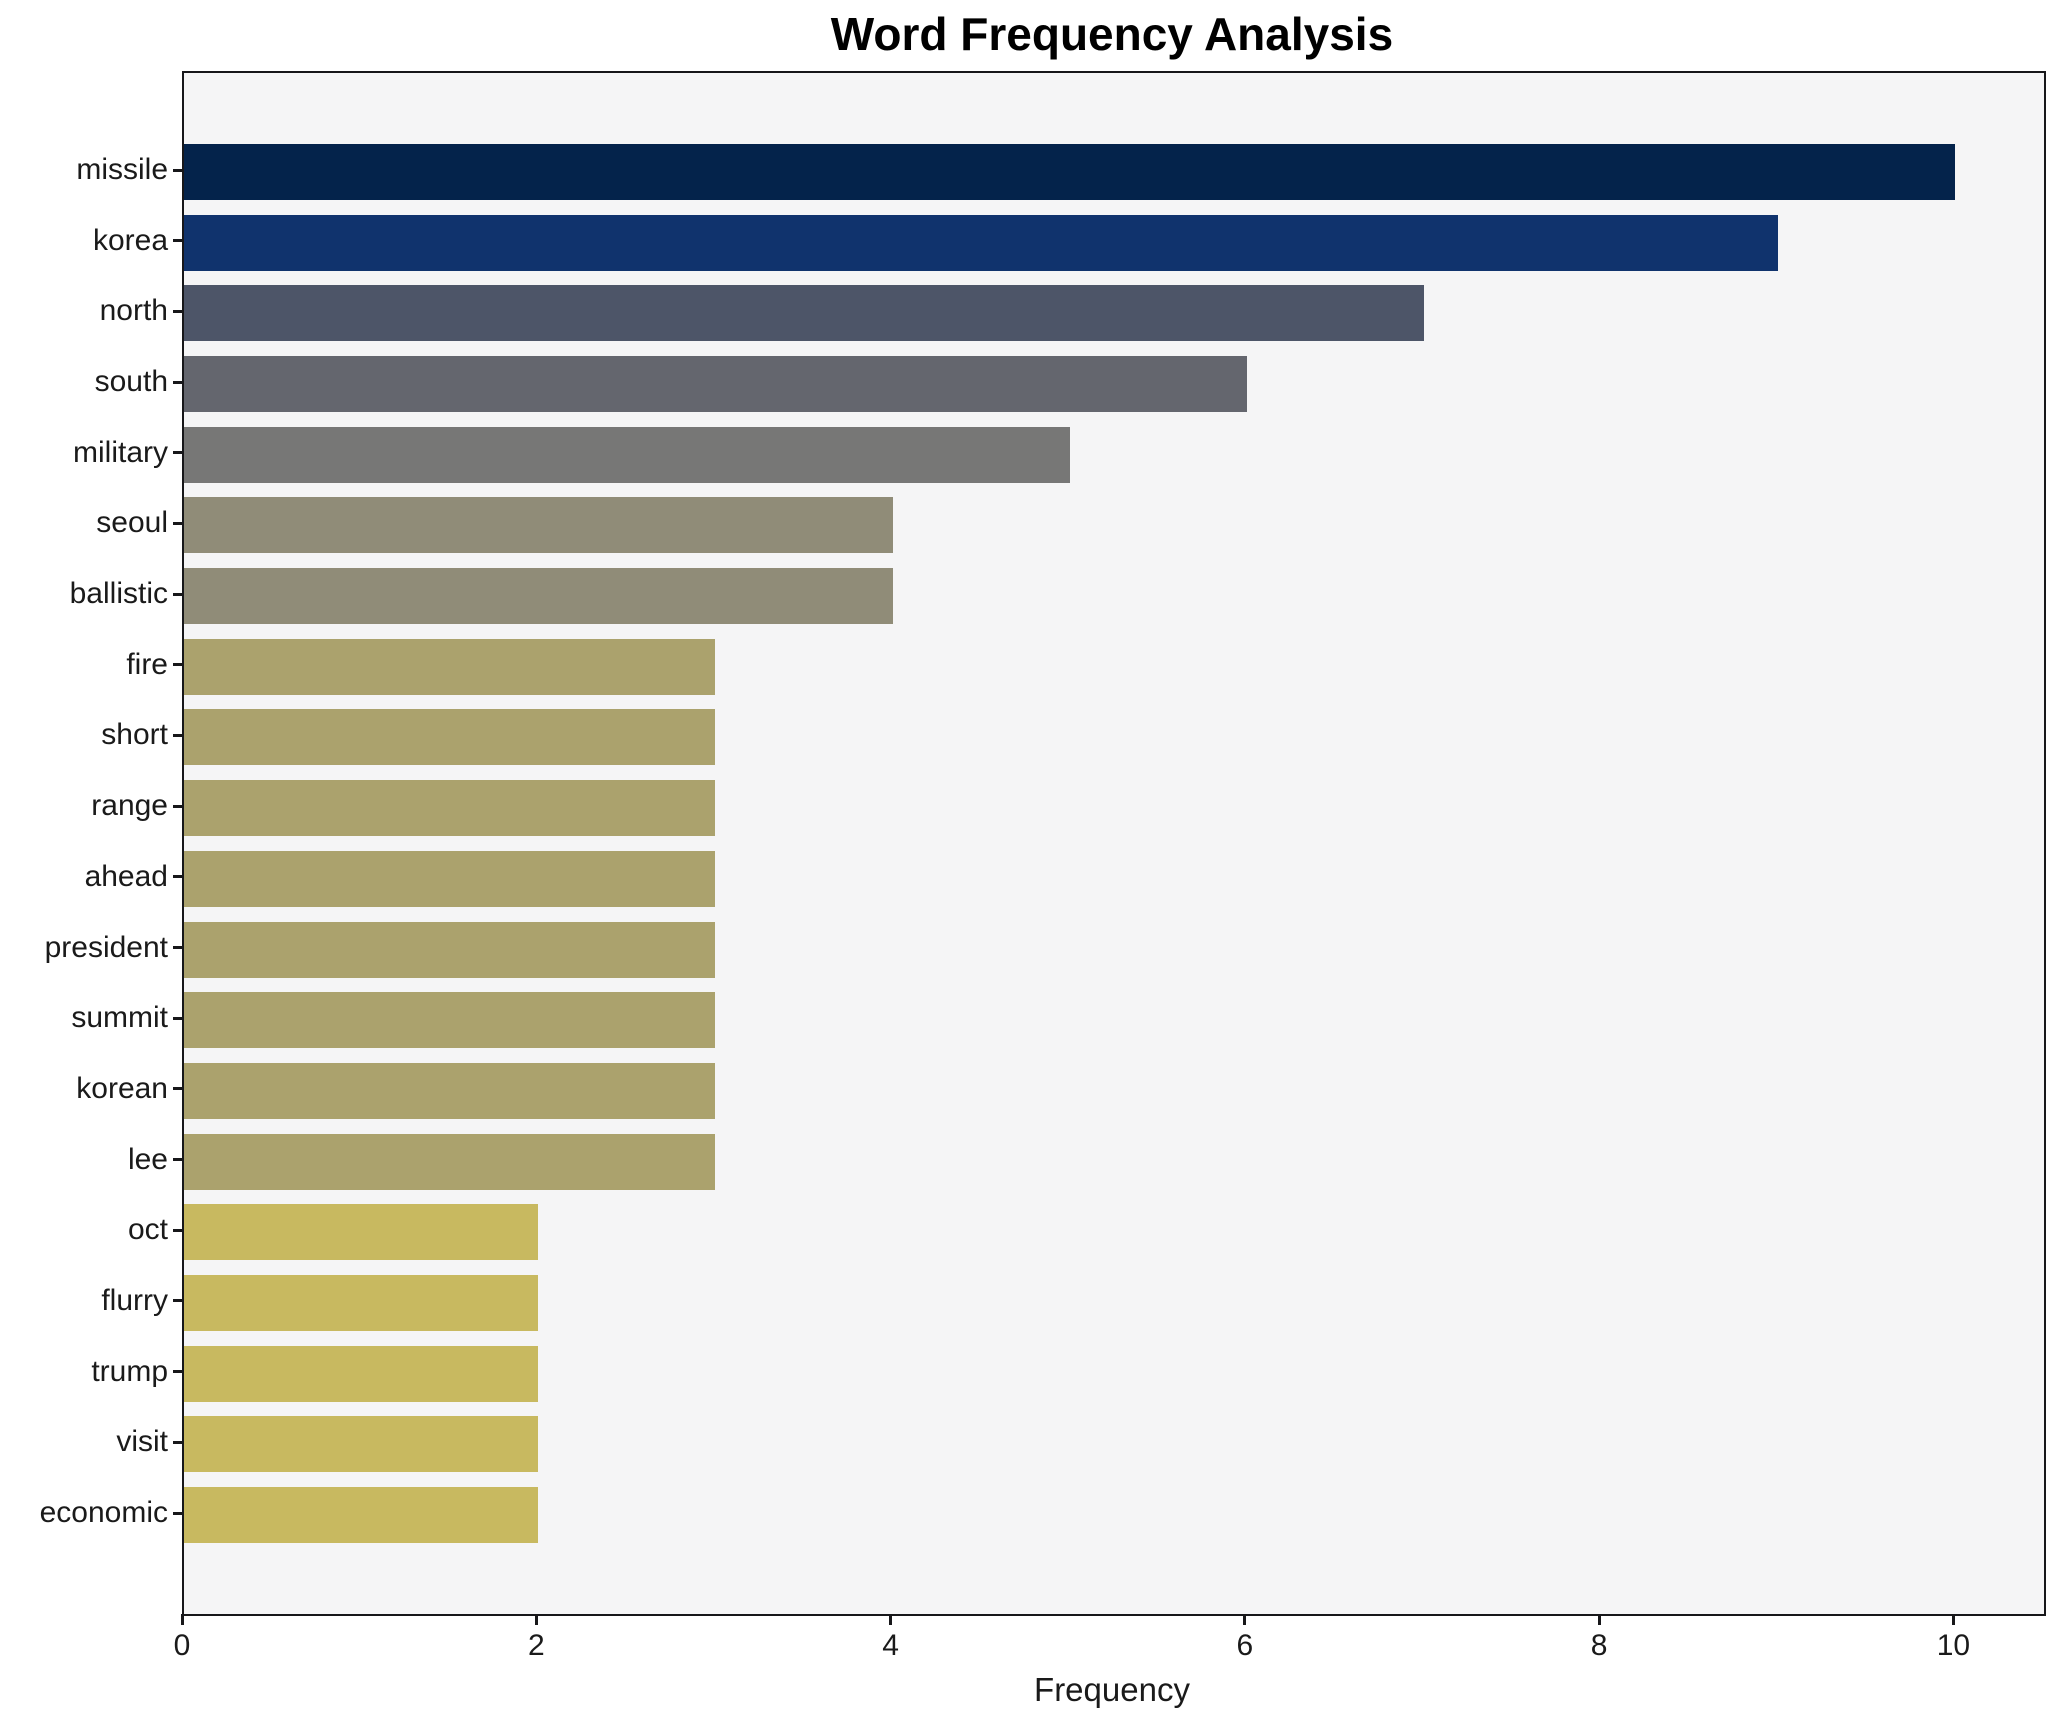 The image size is (2062, 1722). I want to click on x-tick-label-8: 8, so click(1599, 1645).